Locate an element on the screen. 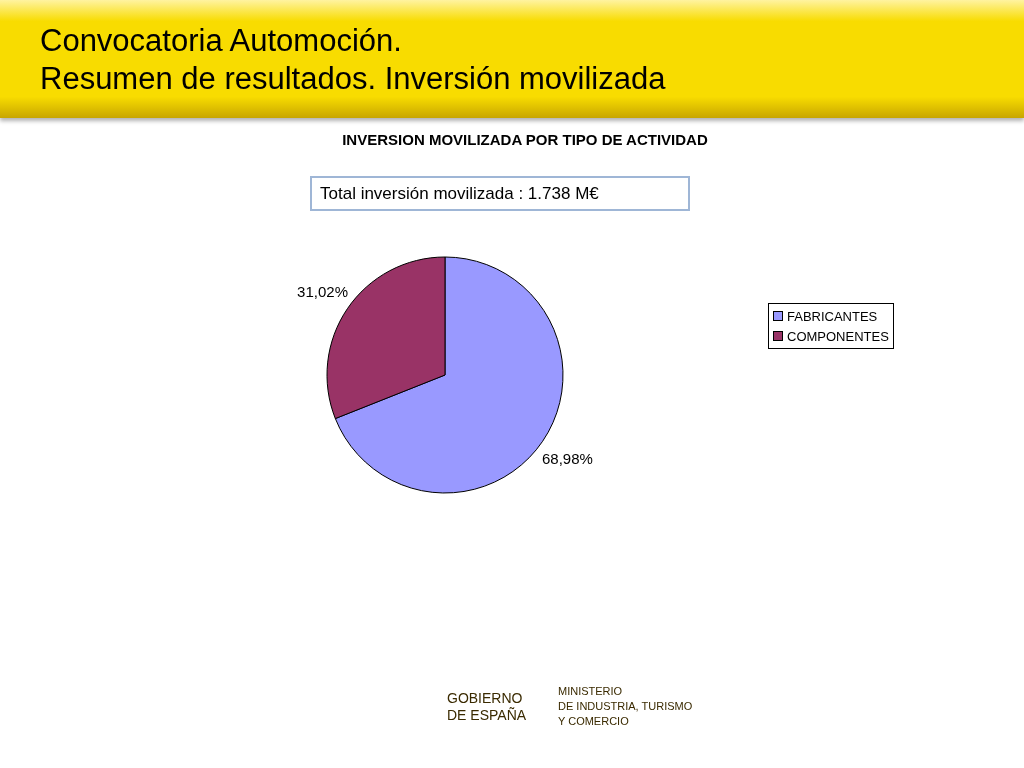  text: Total inversión movilizada : 1.738 M€ is located at coordinates (500, 193).